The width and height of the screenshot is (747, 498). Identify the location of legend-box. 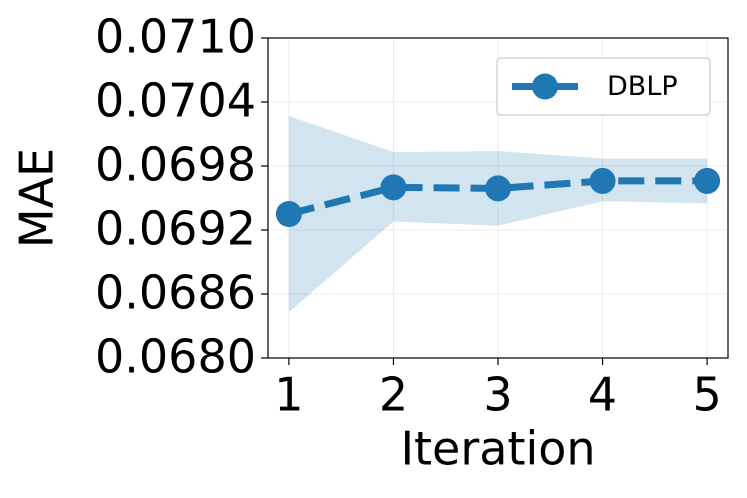
(603, 86).